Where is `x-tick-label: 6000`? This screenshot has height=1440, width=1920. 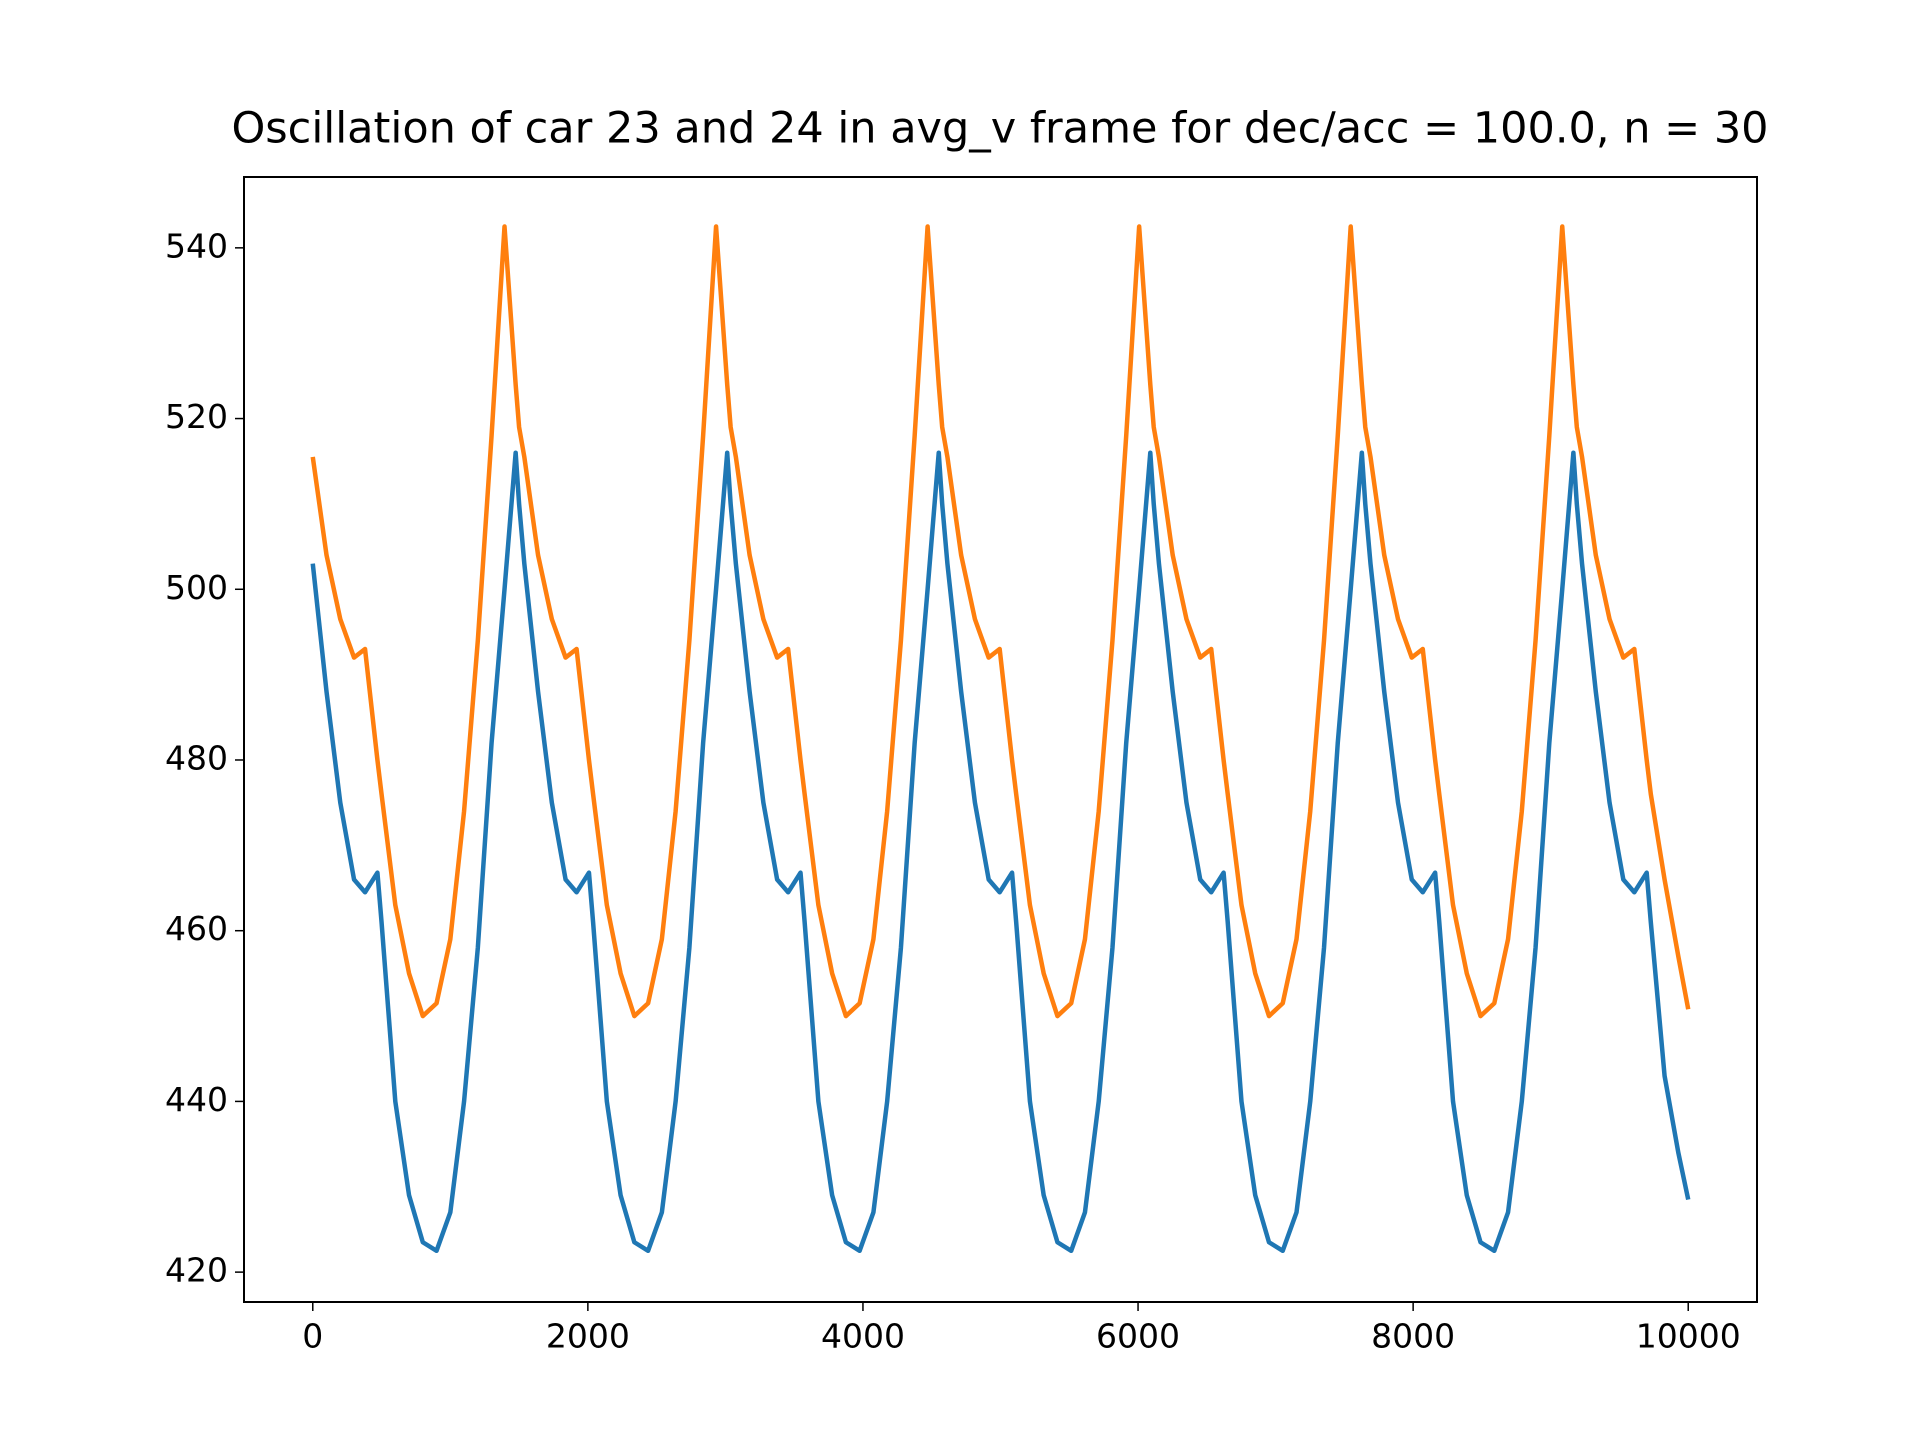 x-tick-label: 6000 is located at coordinates (1138, 1336).